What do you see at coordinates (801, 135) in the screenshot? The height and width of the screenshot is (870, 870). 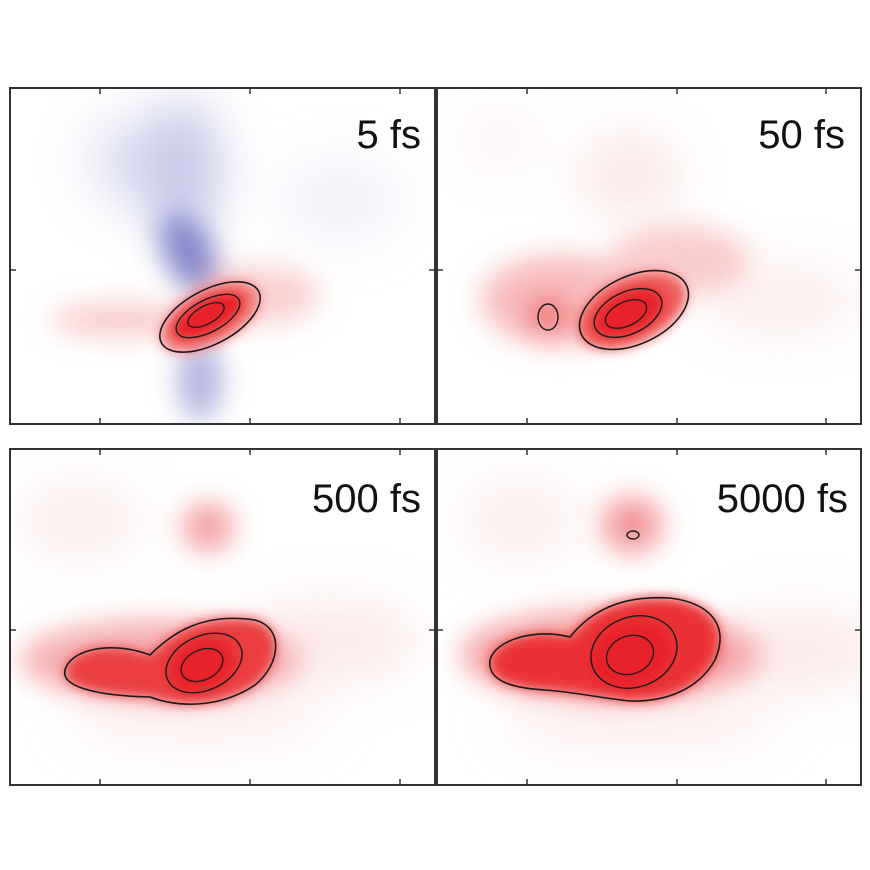 I see `panel-label: 50 fs` at bounding box center [801, 135].